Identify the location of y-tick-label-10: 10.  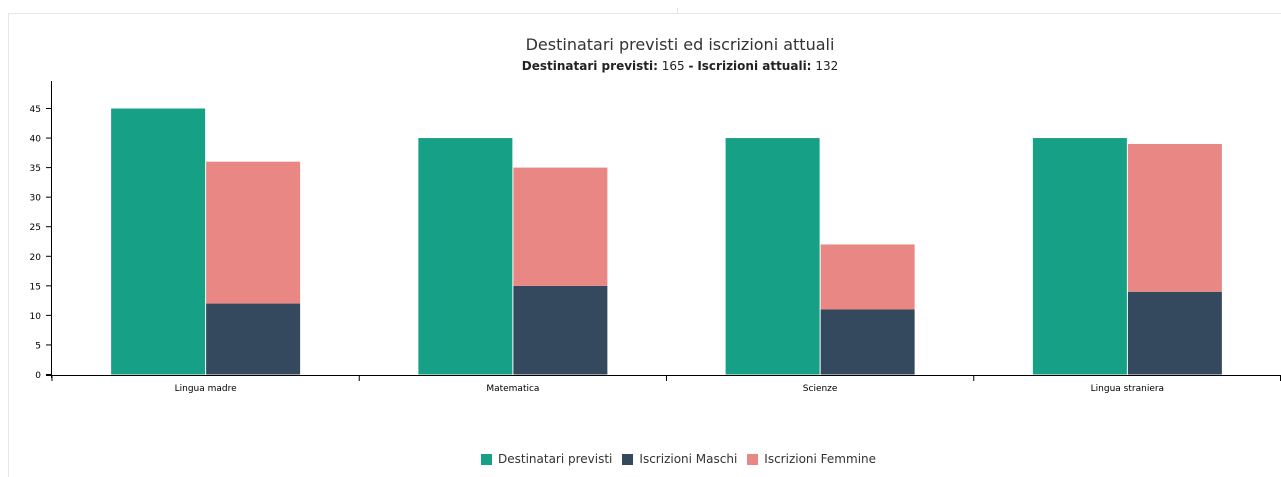
(36, 317).